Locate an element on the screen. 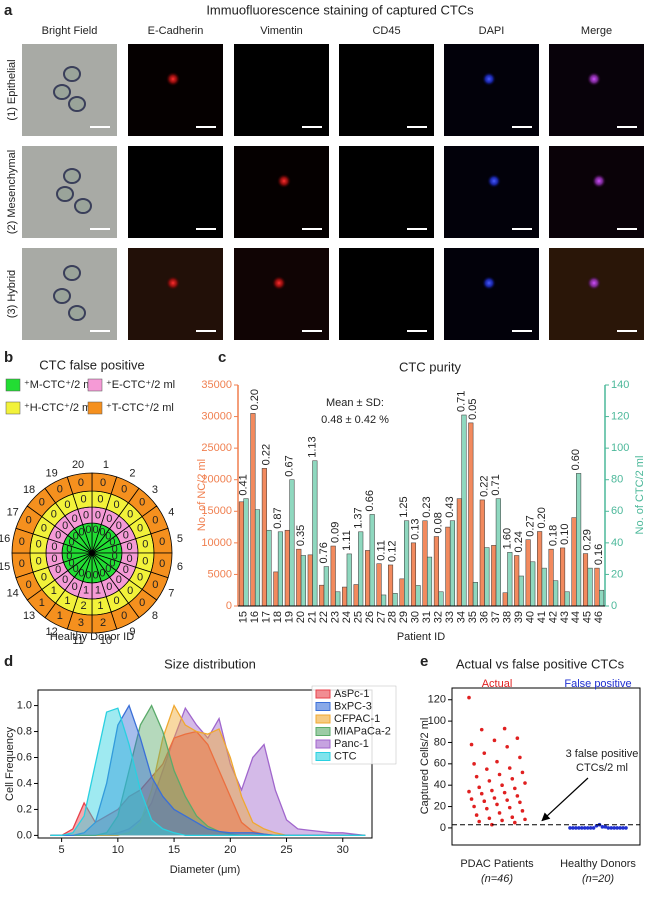 Image resolution: width=650 pixels, height=904 pixels. donor-id: 2 is located at coordinates (132, 474).